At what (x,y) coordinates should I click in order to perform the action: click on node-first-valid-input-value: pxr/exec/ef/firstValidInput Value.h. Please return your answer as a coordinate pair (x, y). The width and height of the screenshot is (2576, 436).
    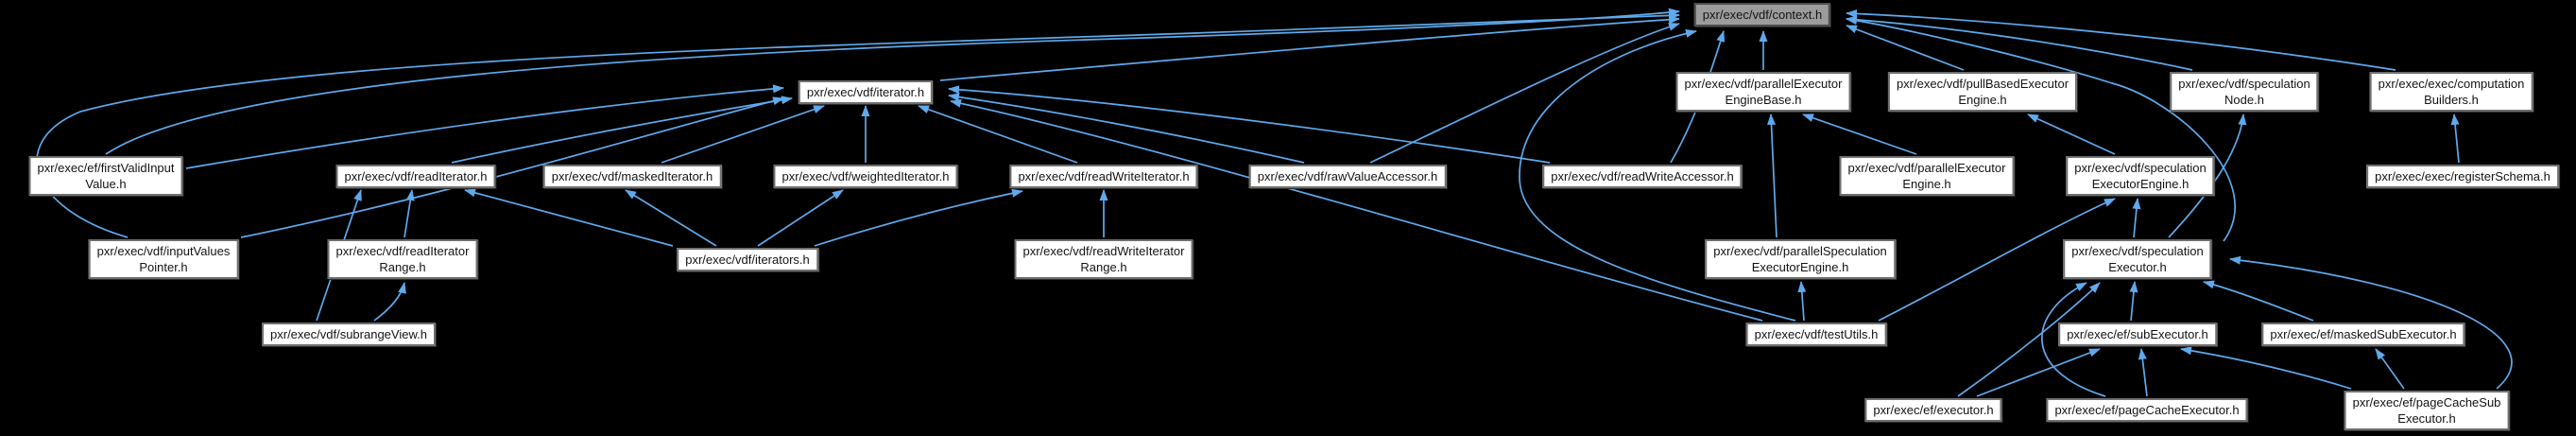
    Looking at the image, I should click on (105, 176).